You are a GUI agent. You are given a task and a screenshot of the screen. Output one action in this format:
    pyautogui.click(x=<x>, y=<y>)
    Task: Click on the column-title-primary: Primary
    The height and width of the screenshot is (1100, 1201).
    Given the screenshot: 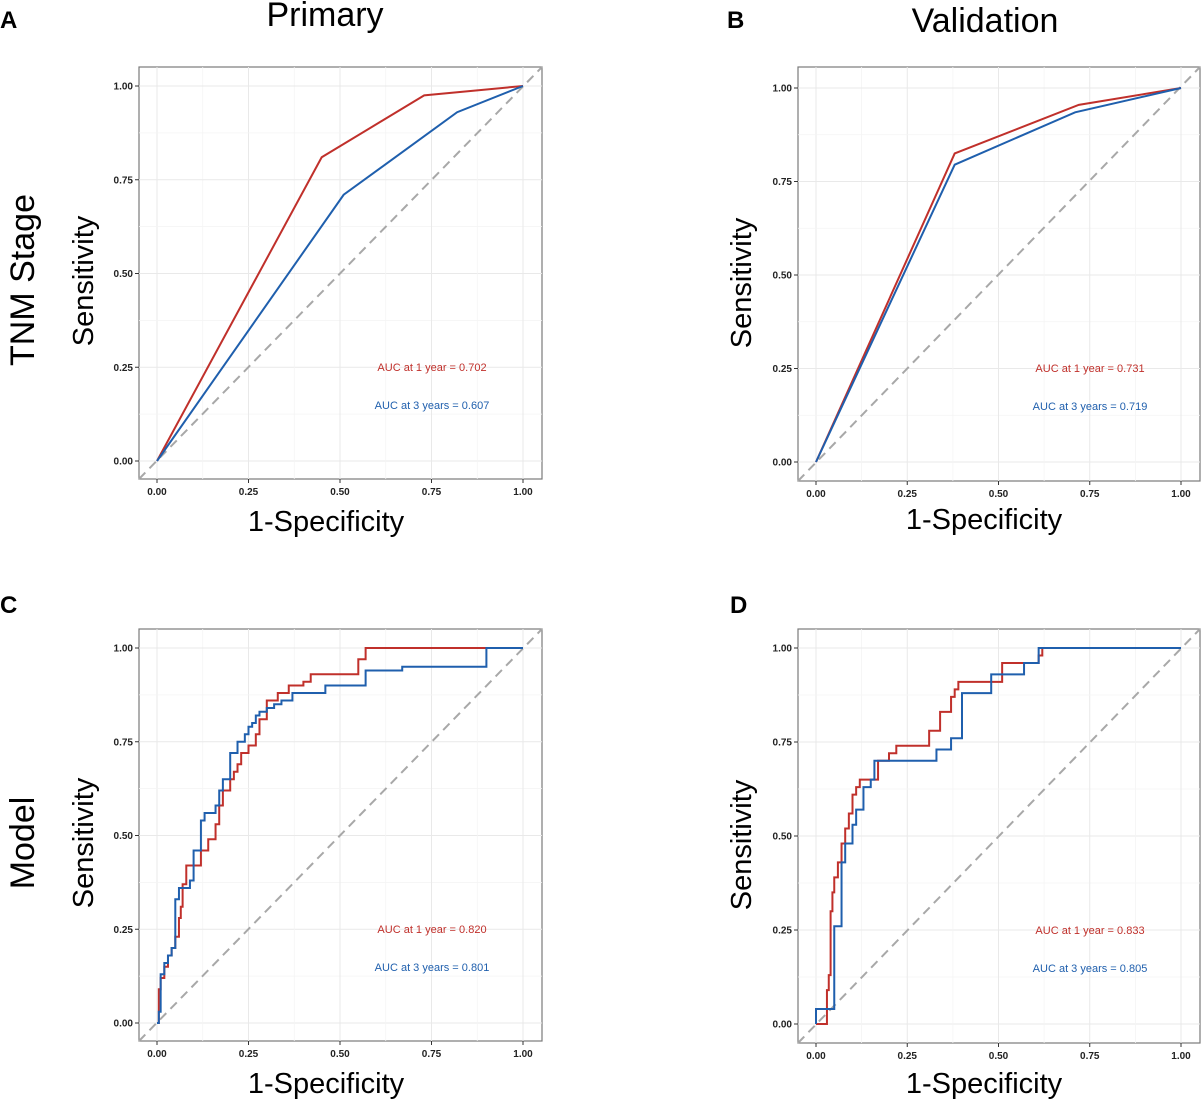 What is the action you would take?
    pyautogui.click(x=324, y=17)
    